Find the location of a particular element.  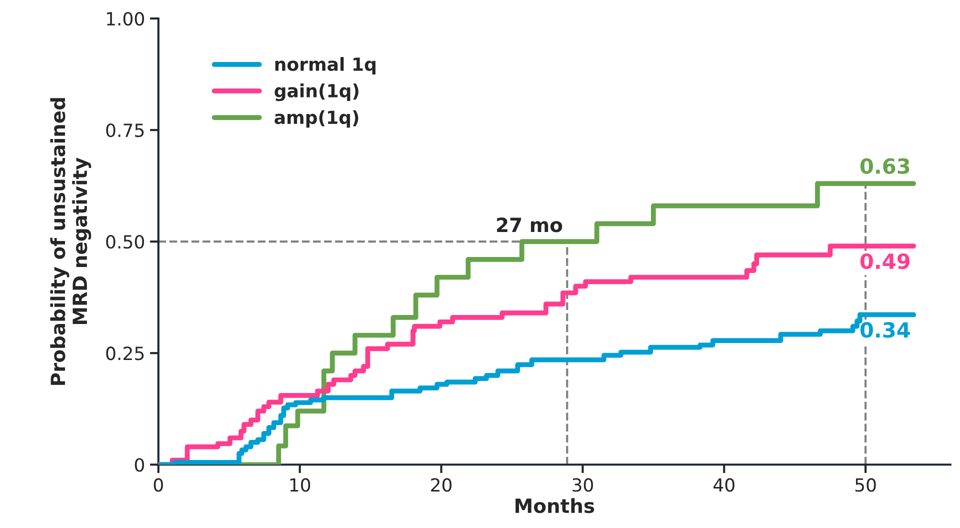

data-label: 0.49 is located at coordinates (885, 261).